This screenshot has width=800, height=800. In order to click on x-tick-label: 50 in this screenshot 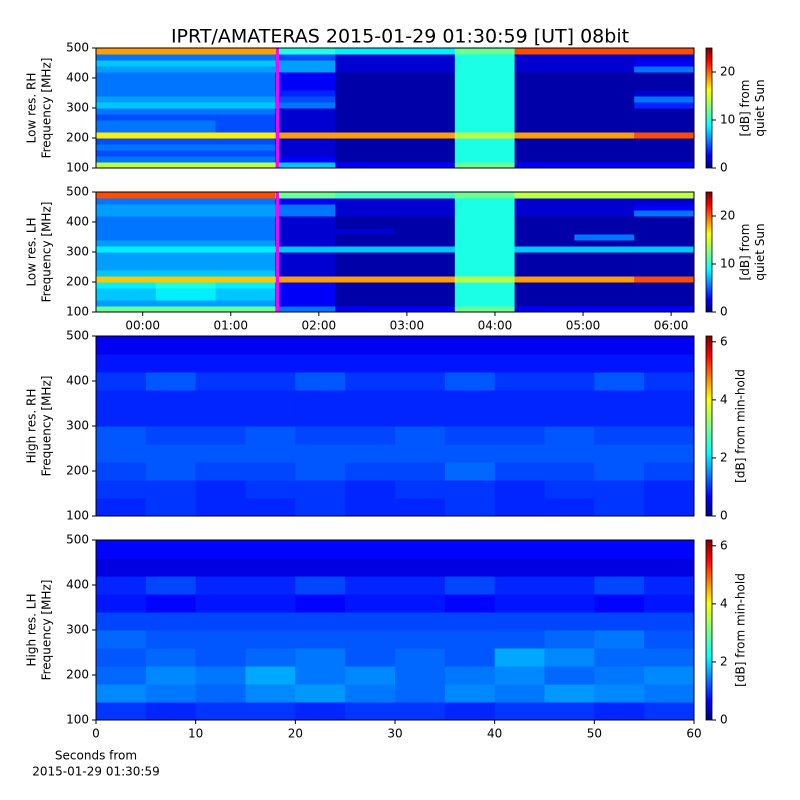, I will do `click(594, 734)`.